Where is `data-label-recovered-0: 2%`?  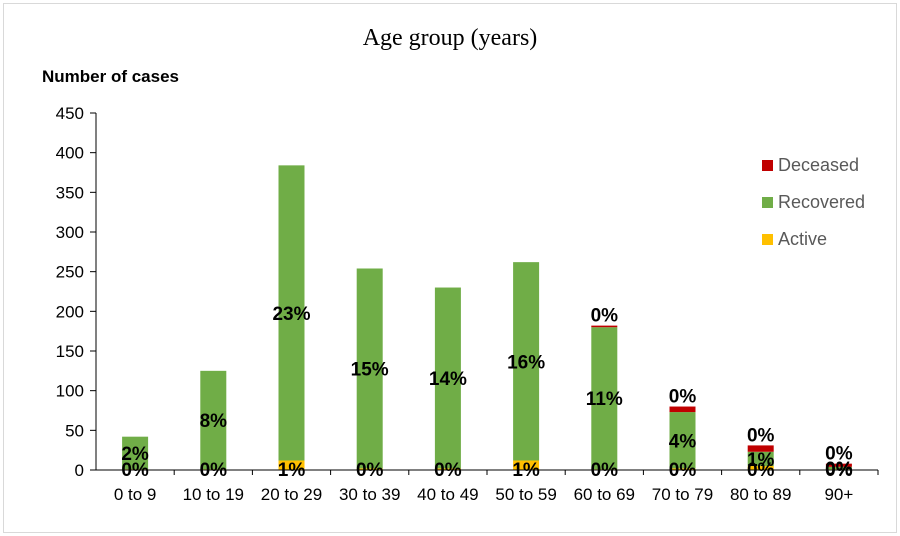
data-label-recovered-0: 2% is located at coordinates (135, 454).